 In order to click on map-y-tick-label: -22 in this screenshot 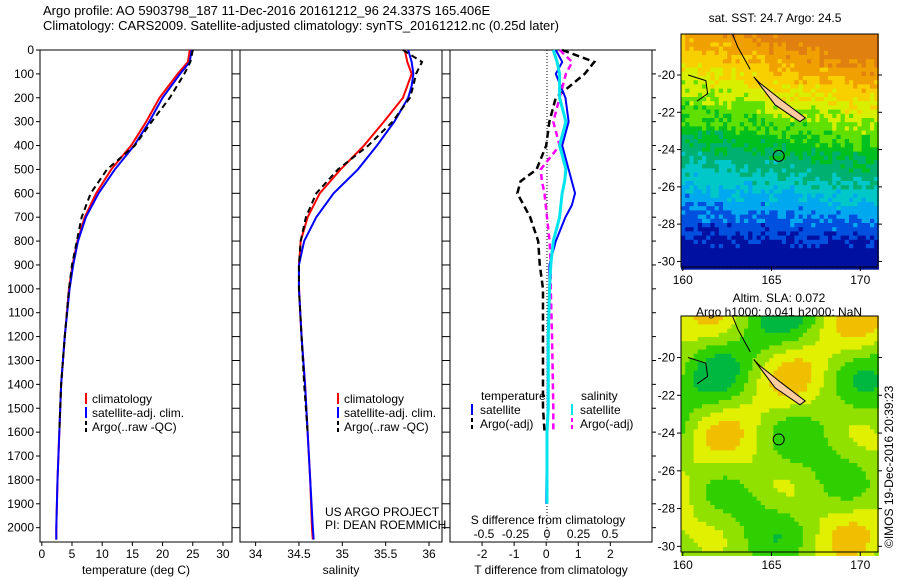, I will do `click(667, 112)`.